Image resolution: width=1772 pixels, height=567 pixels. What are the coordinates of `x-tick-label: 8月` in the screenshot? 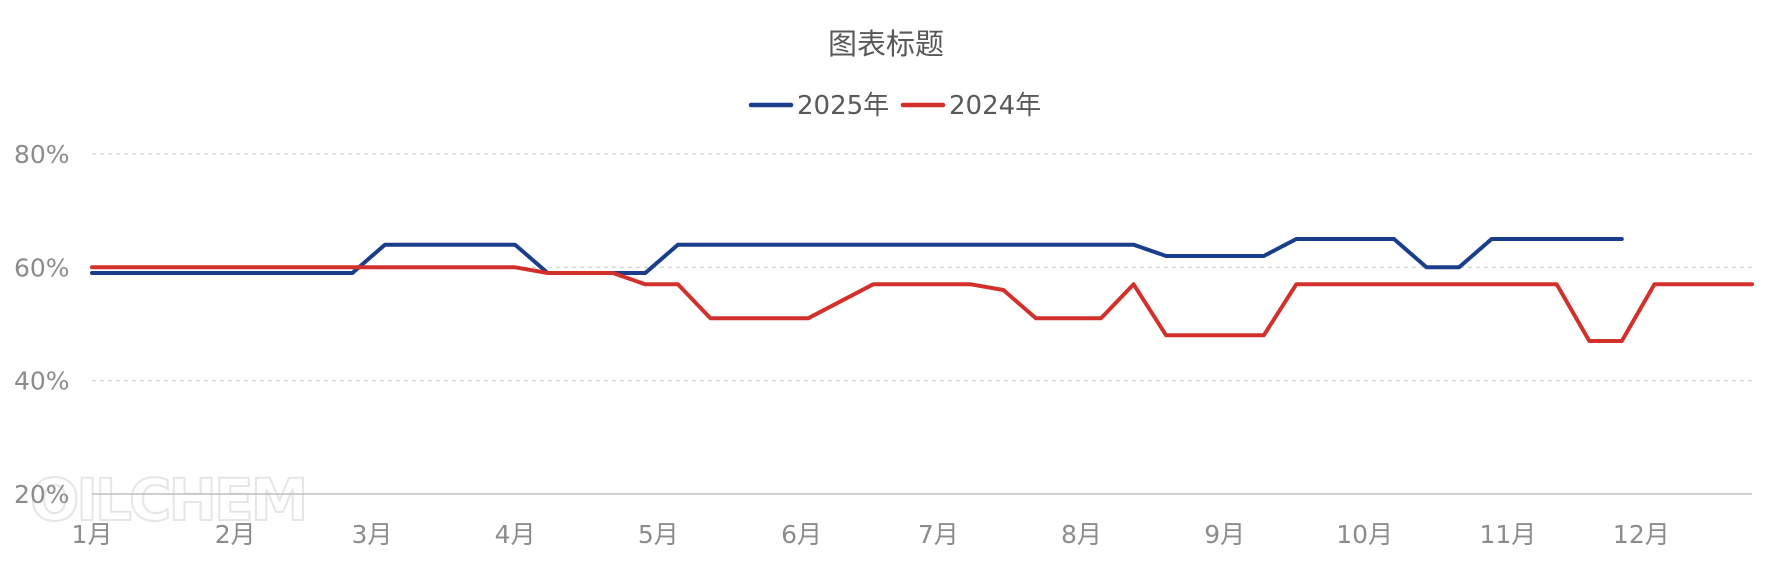 It's located at (1081, 534).